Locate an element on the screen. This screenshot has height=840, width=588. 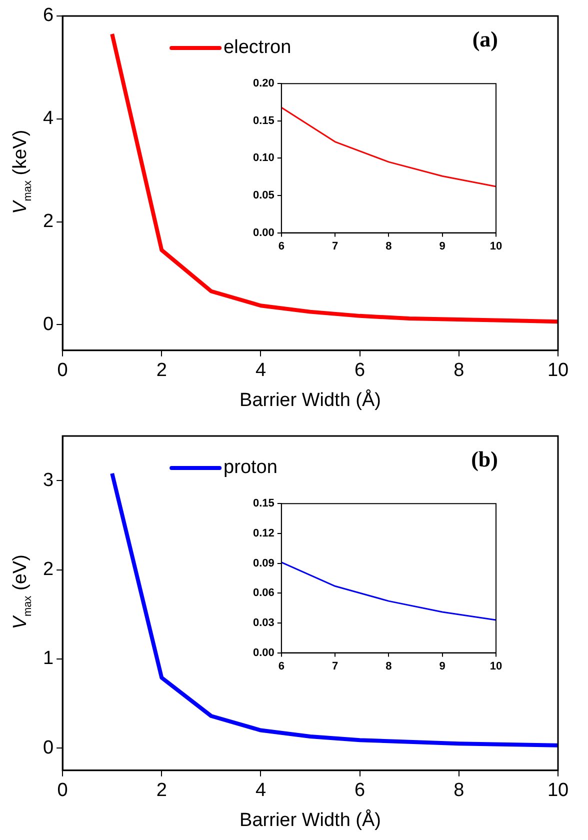
y-tick-label: 0.10 is located at coordinates (263, 158).